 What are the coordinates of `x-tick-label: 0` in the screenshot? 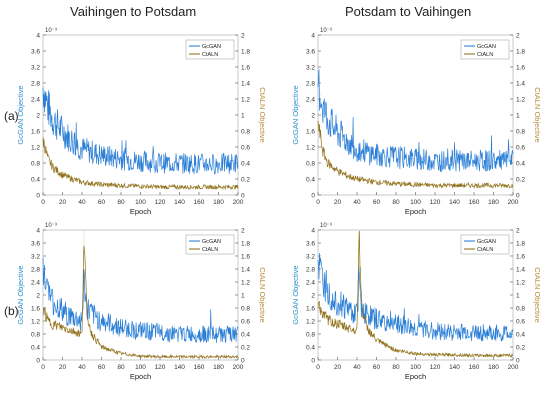 It's located at (43, 367).